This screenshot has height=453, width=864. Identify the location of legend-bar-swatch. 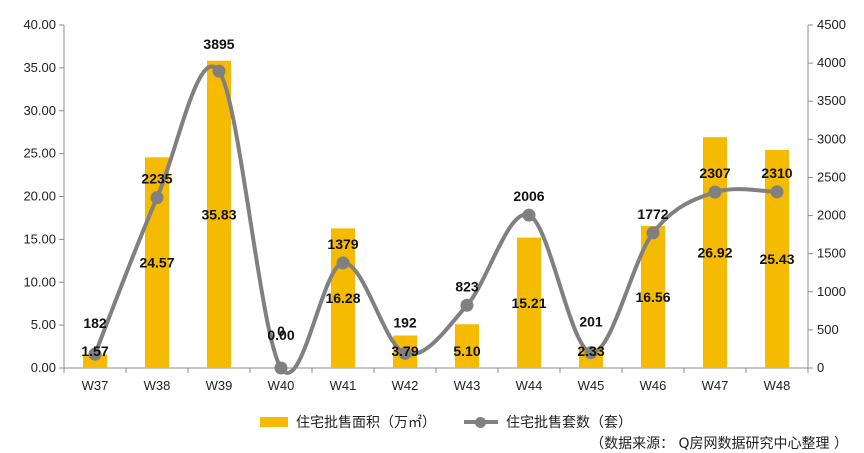
(274, 422).